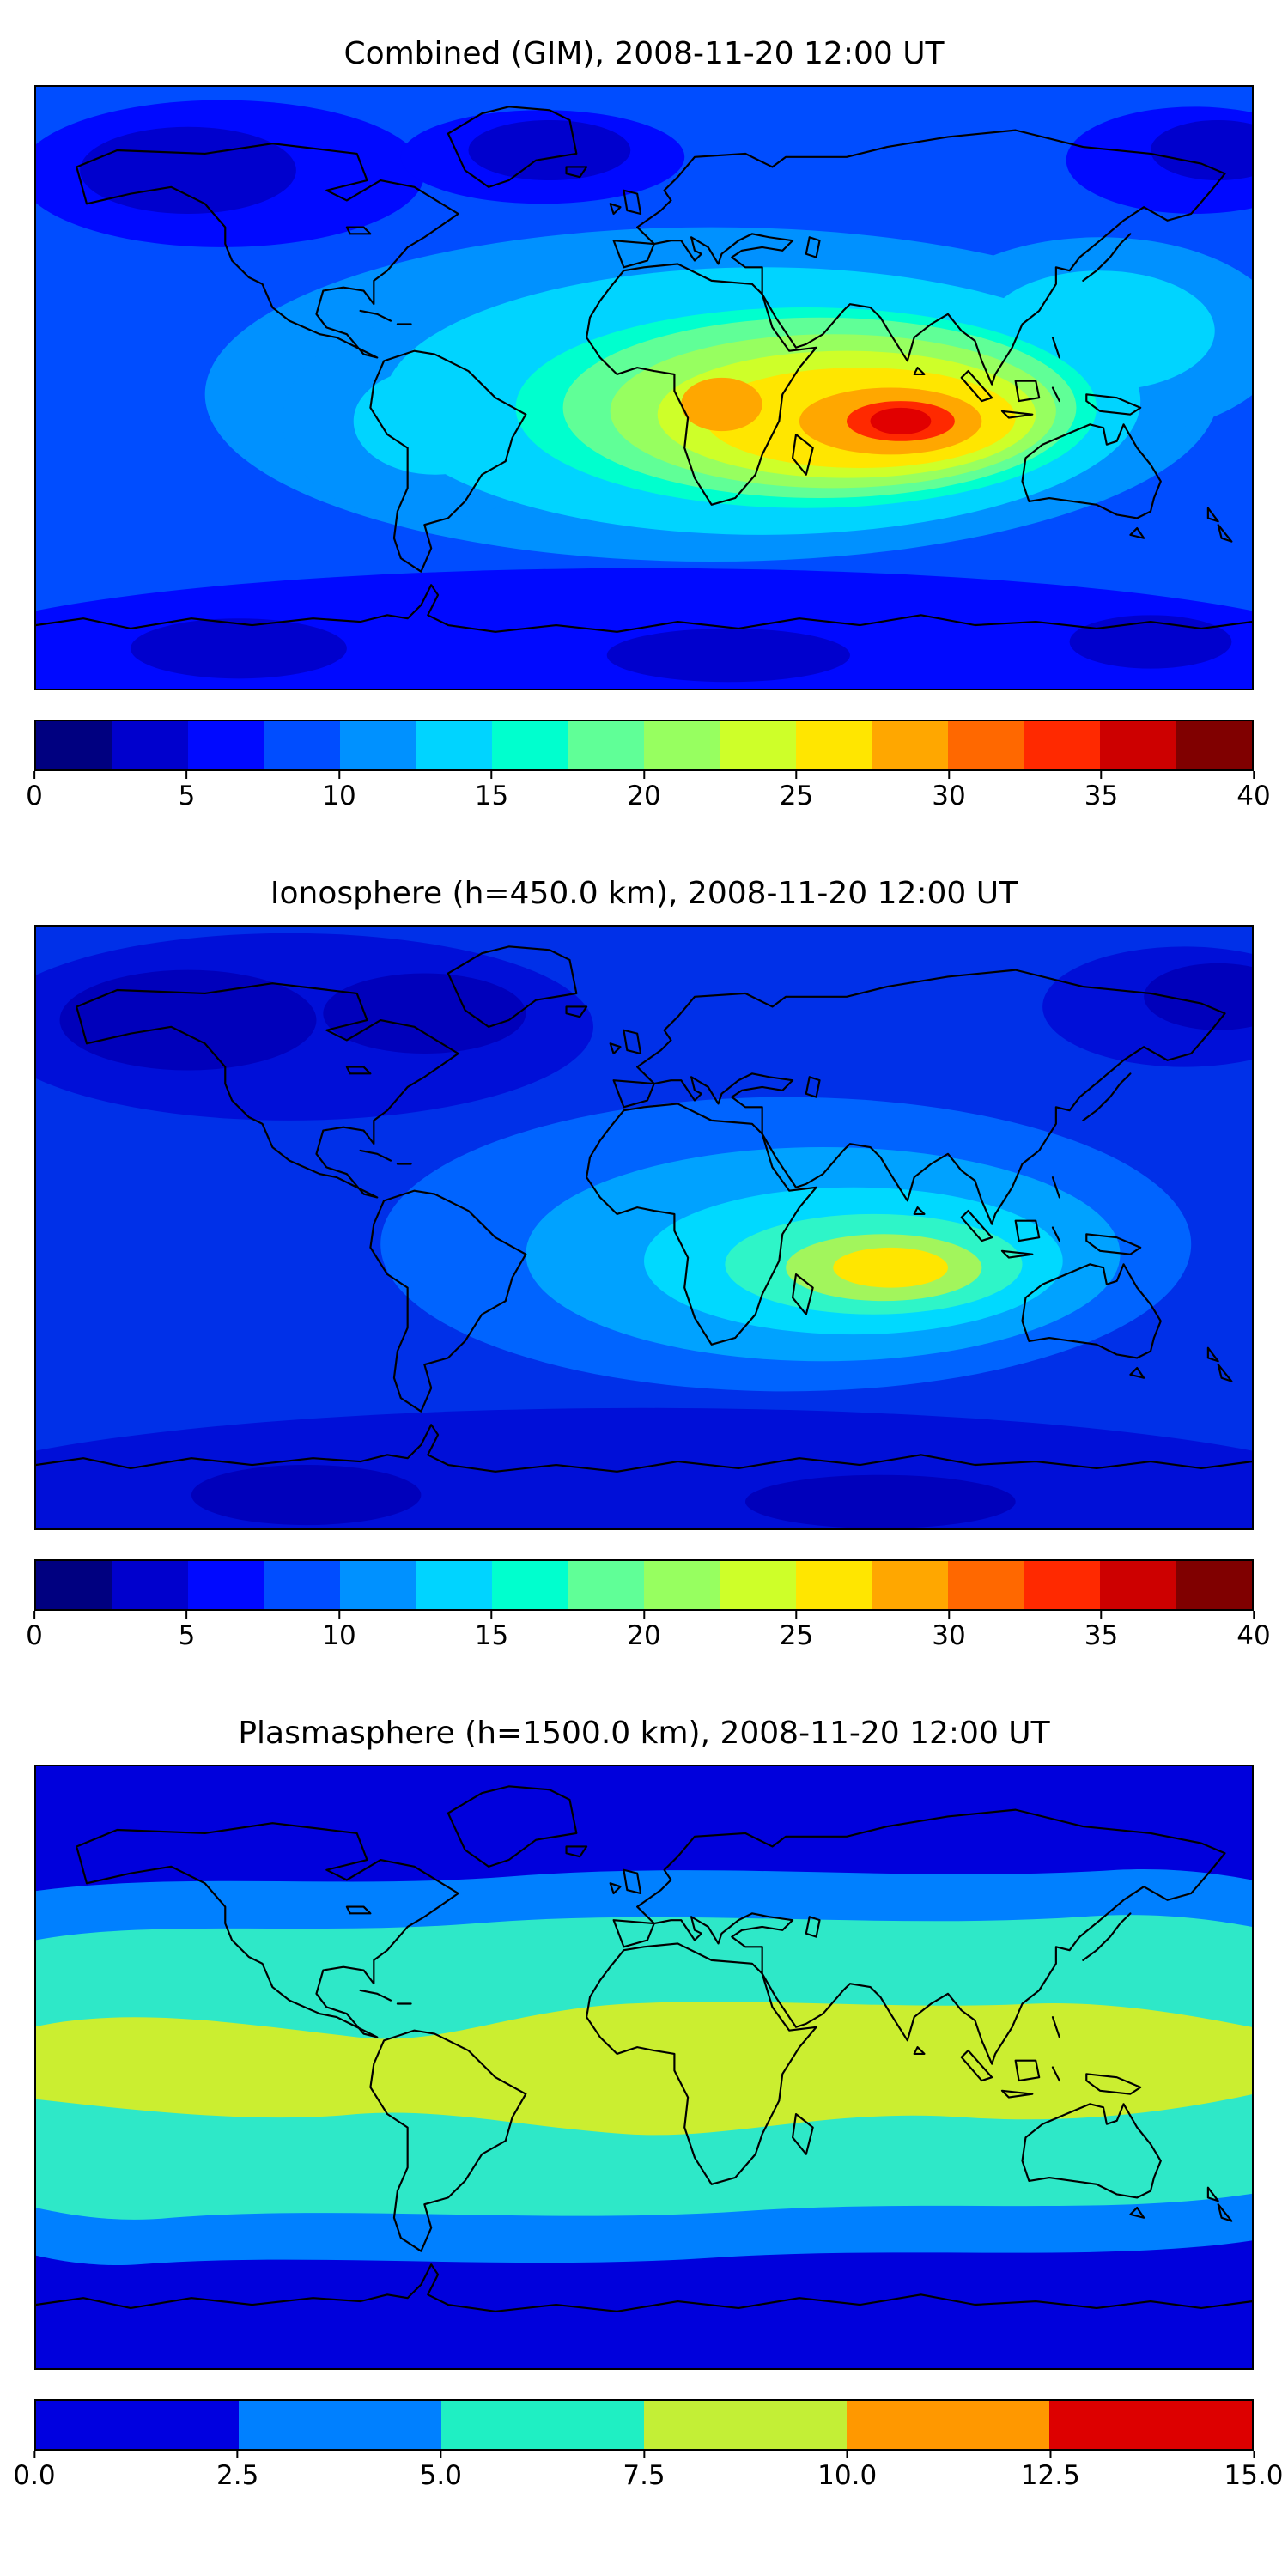 This screenshot has height=2576, width=1288. I want to click on colorbar-tick-label: 0, so click(34, 796).